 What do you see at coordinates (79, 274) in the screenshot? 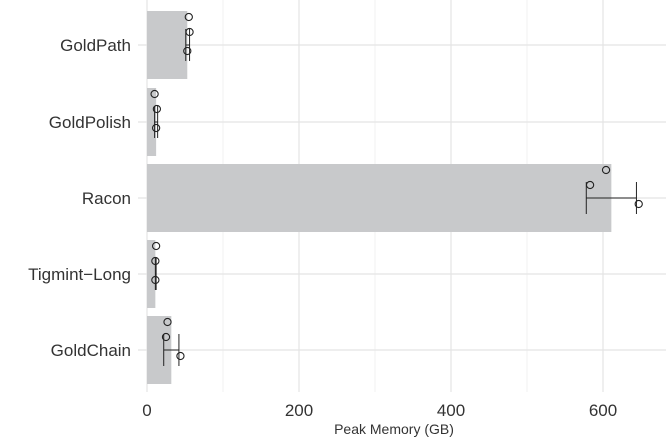
I see `y-tick-label: Tigmint−Long` at bounding box center [79, 274].